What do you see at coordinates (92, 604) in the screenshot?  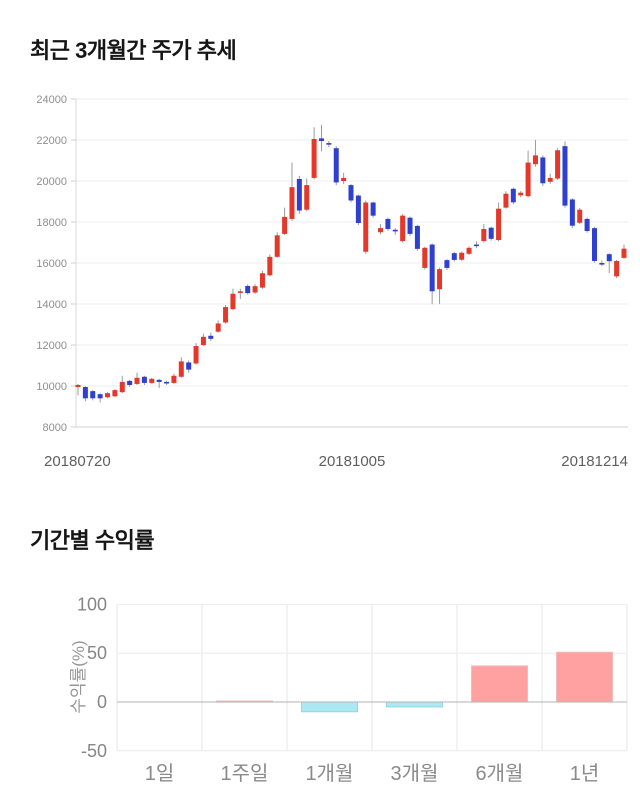 I see `returns-y-tick-label: 100` at bounding box center [92, 604].